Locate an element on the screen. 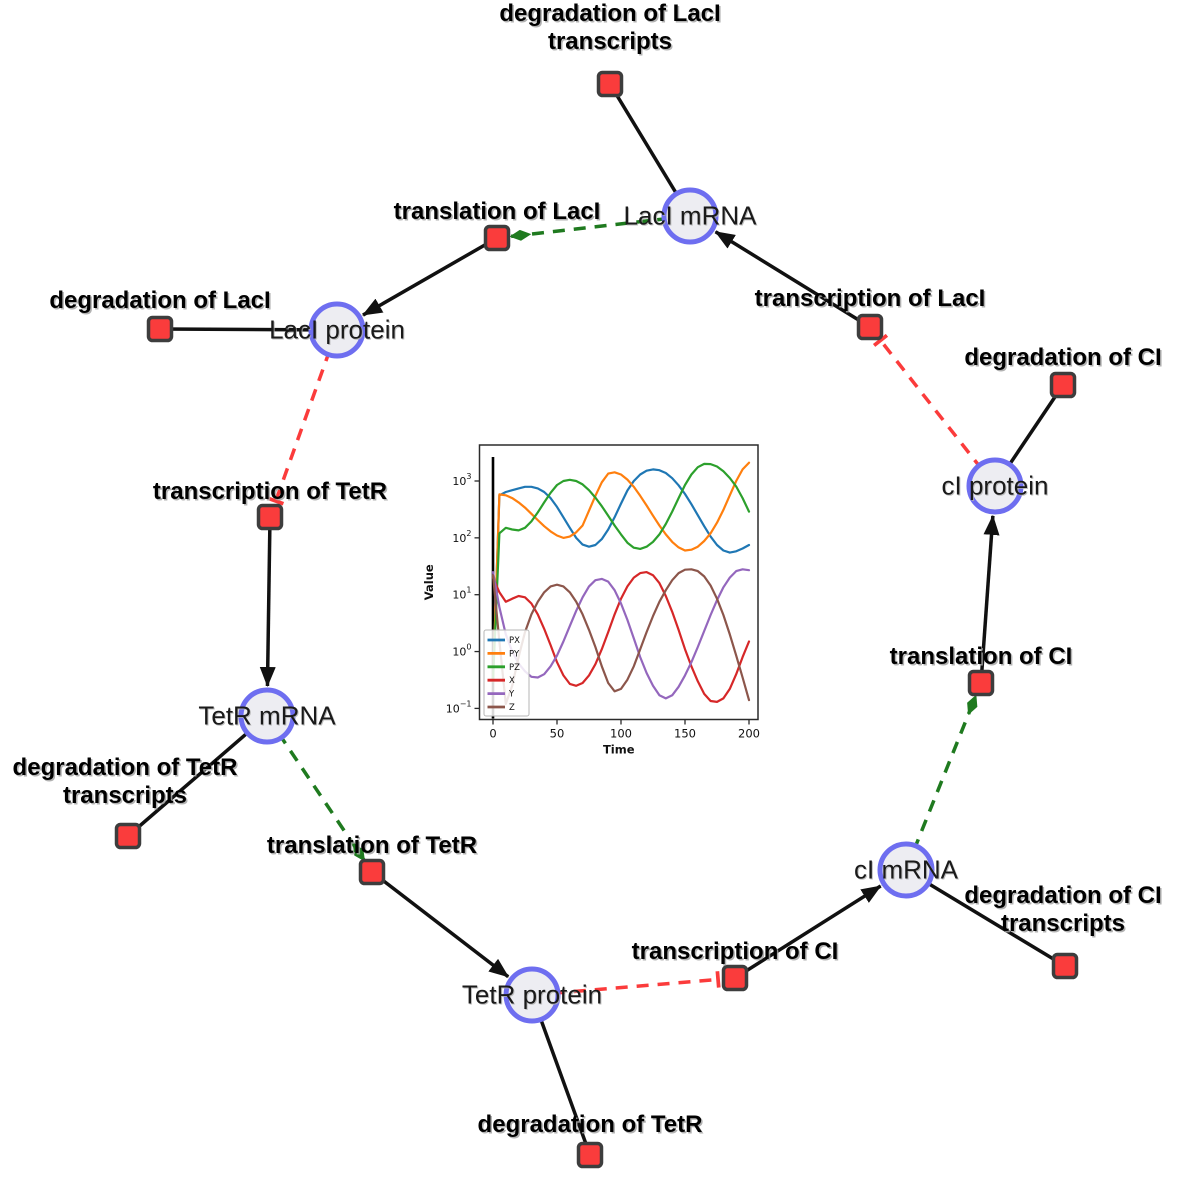 The width and height of the screenshot is (1189, 1200). y-axis-label: Value is located at coordinates (429, 582).